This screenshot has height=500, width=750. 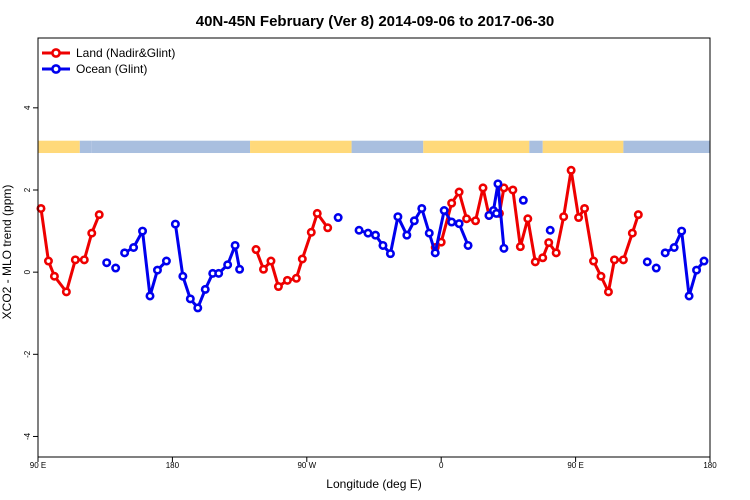 What do you see at coordinates (27, 107) in the screenshot?
I see `y-tick-label: 4` at bounding box center [27, 107].